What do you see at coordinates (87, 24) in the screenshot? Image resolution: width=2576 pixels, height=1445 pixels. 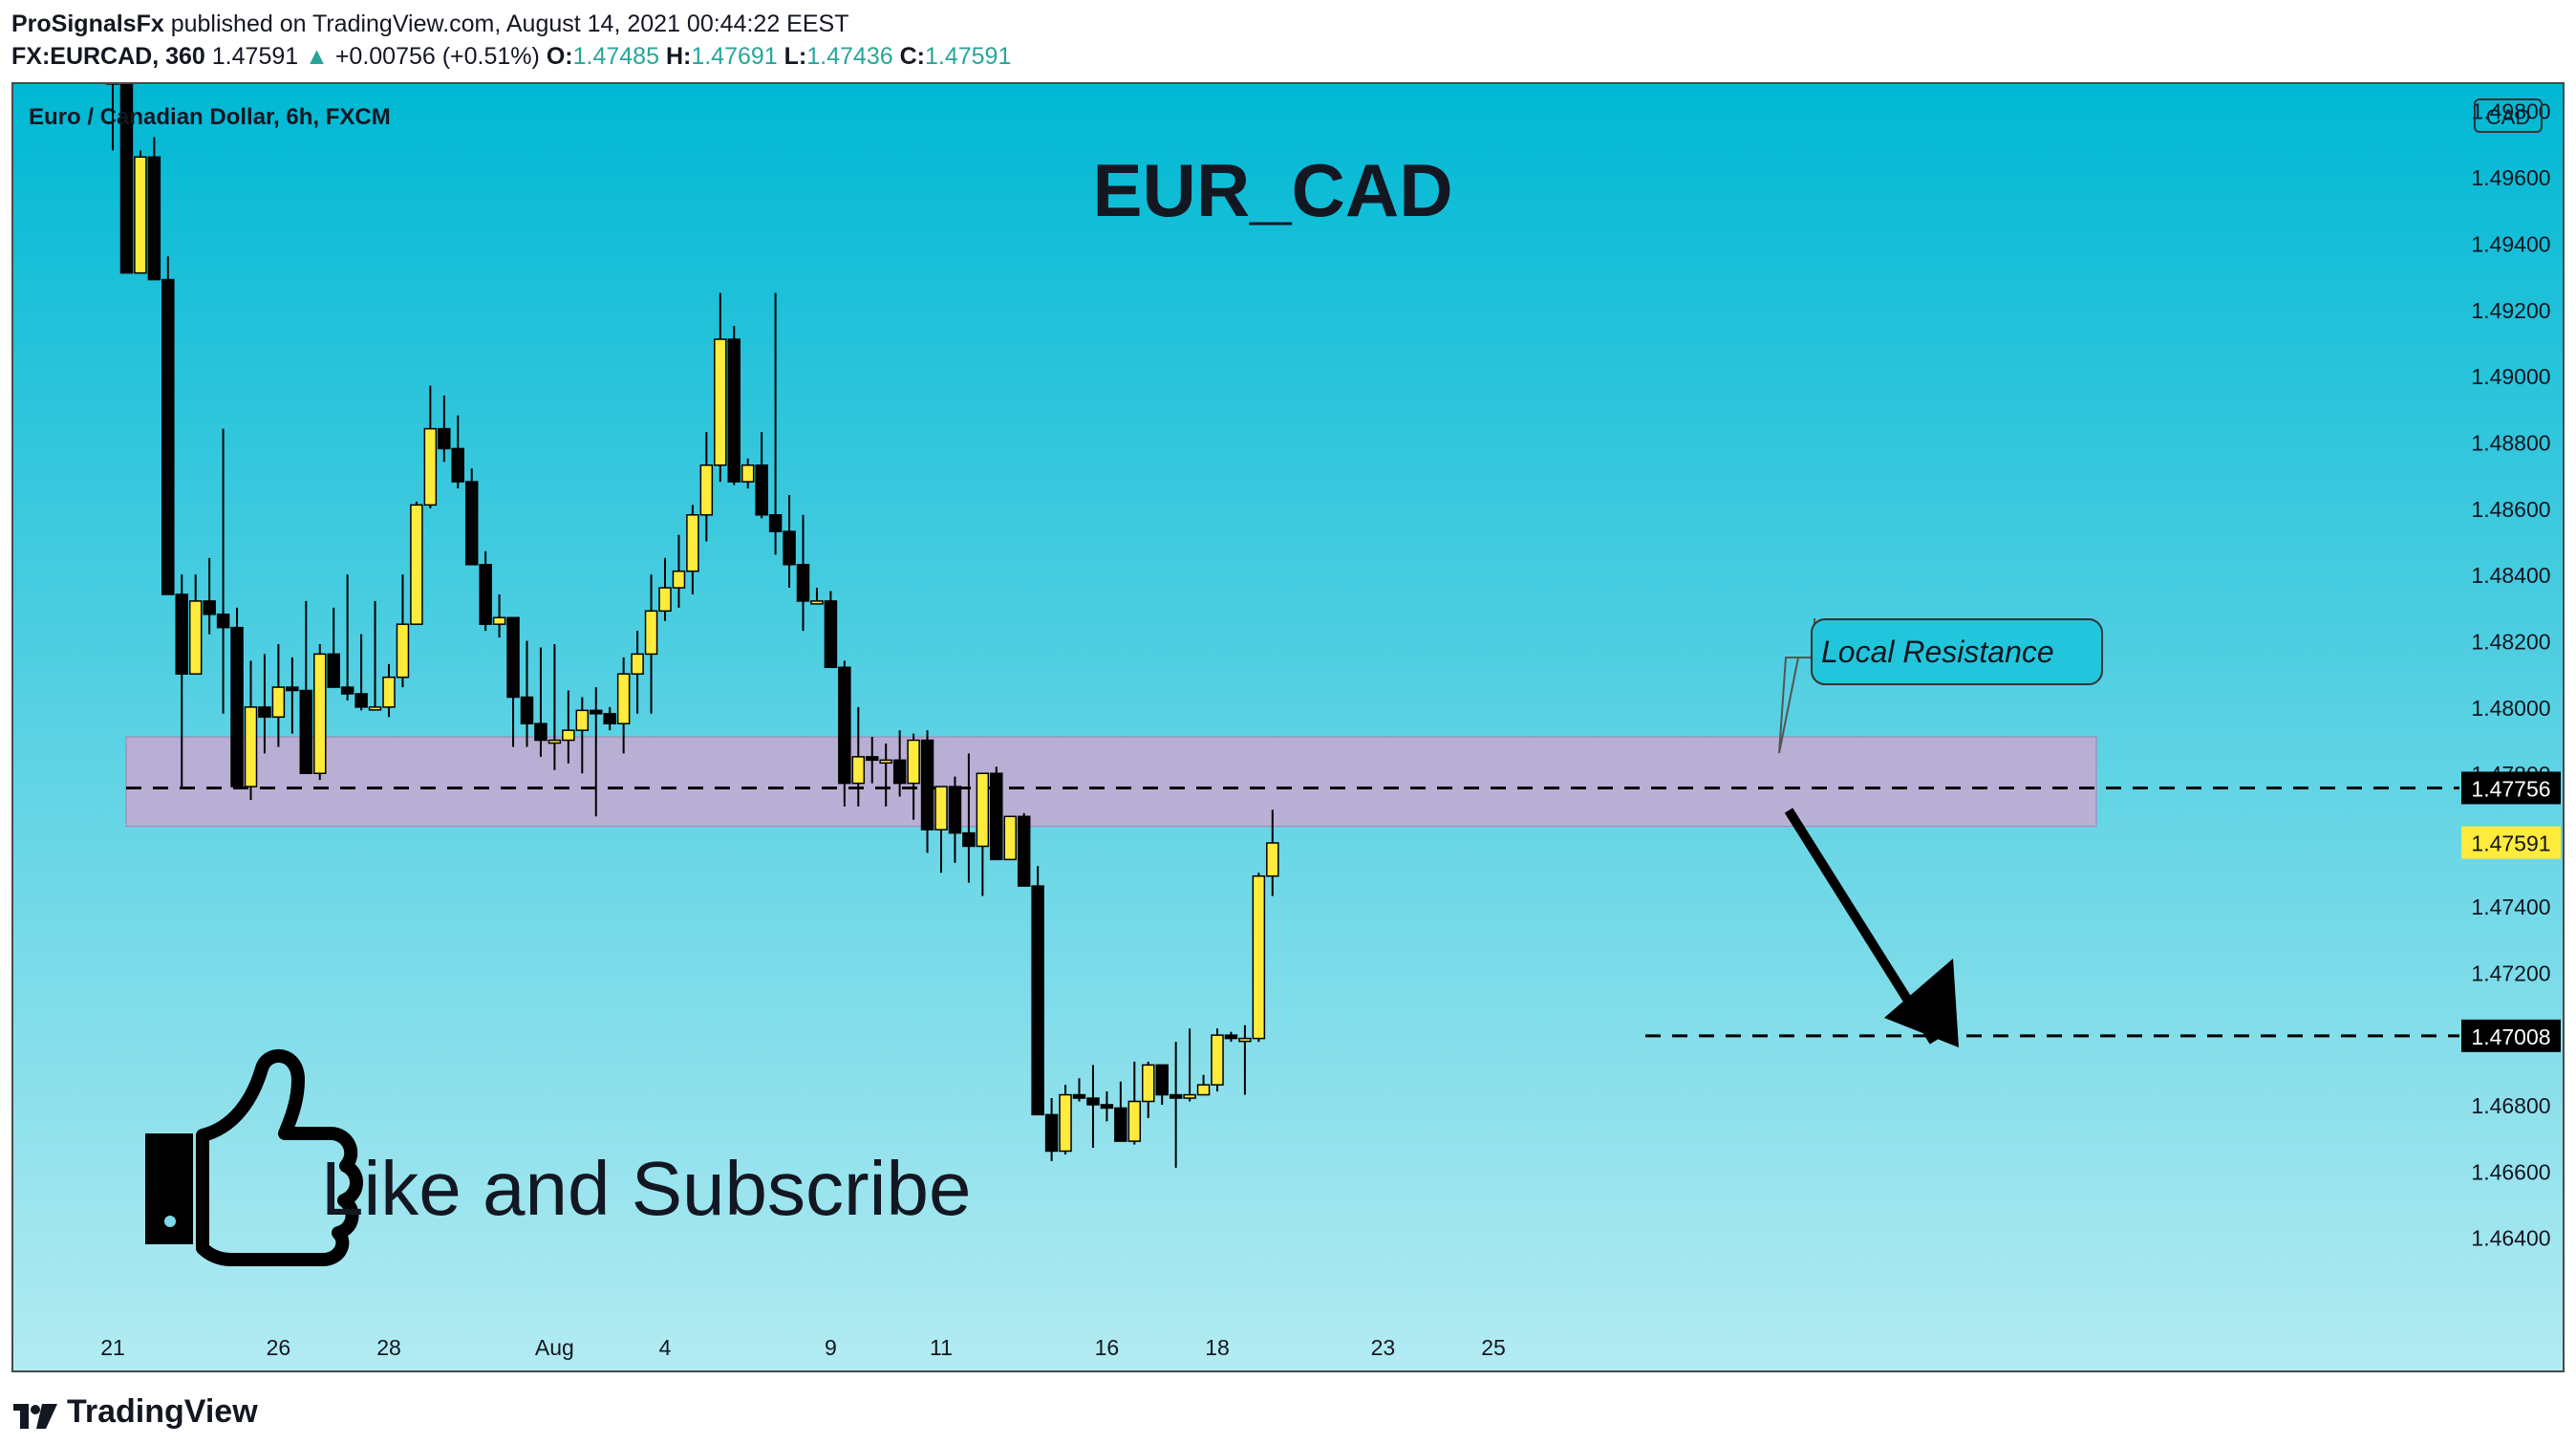 I see `publisher-name: ProSignalsFx` at bounding box center [87, 24].